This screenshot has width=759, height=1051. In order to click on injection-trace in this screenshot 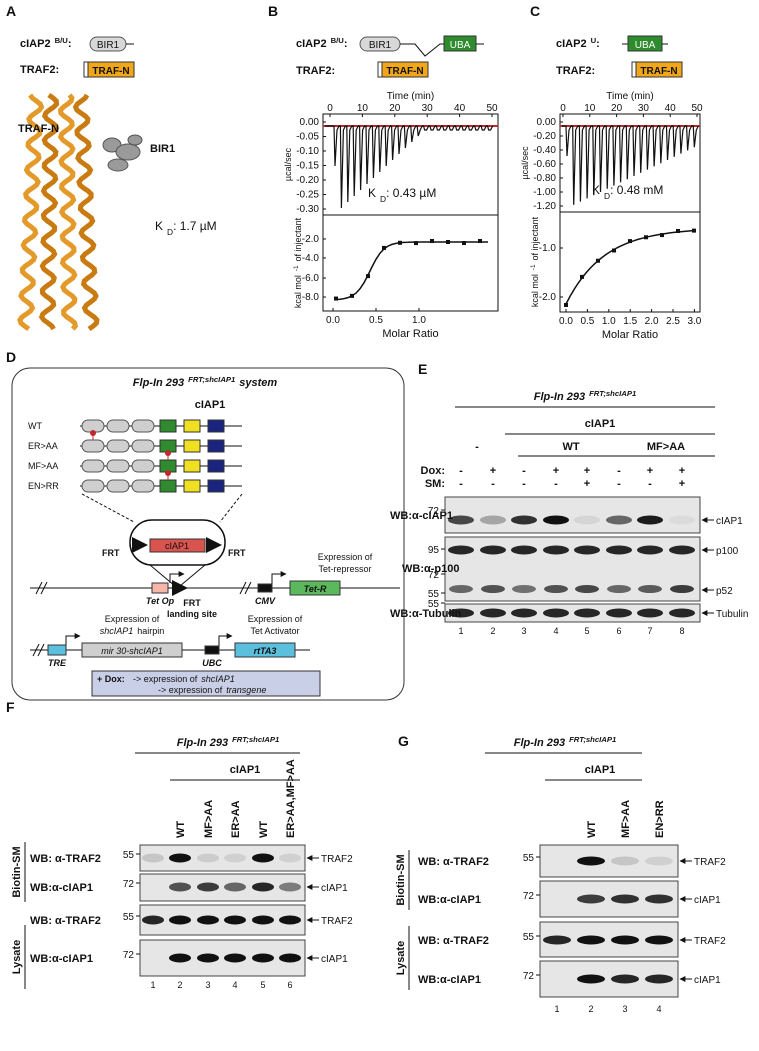, I will do `click(630, 165)`.